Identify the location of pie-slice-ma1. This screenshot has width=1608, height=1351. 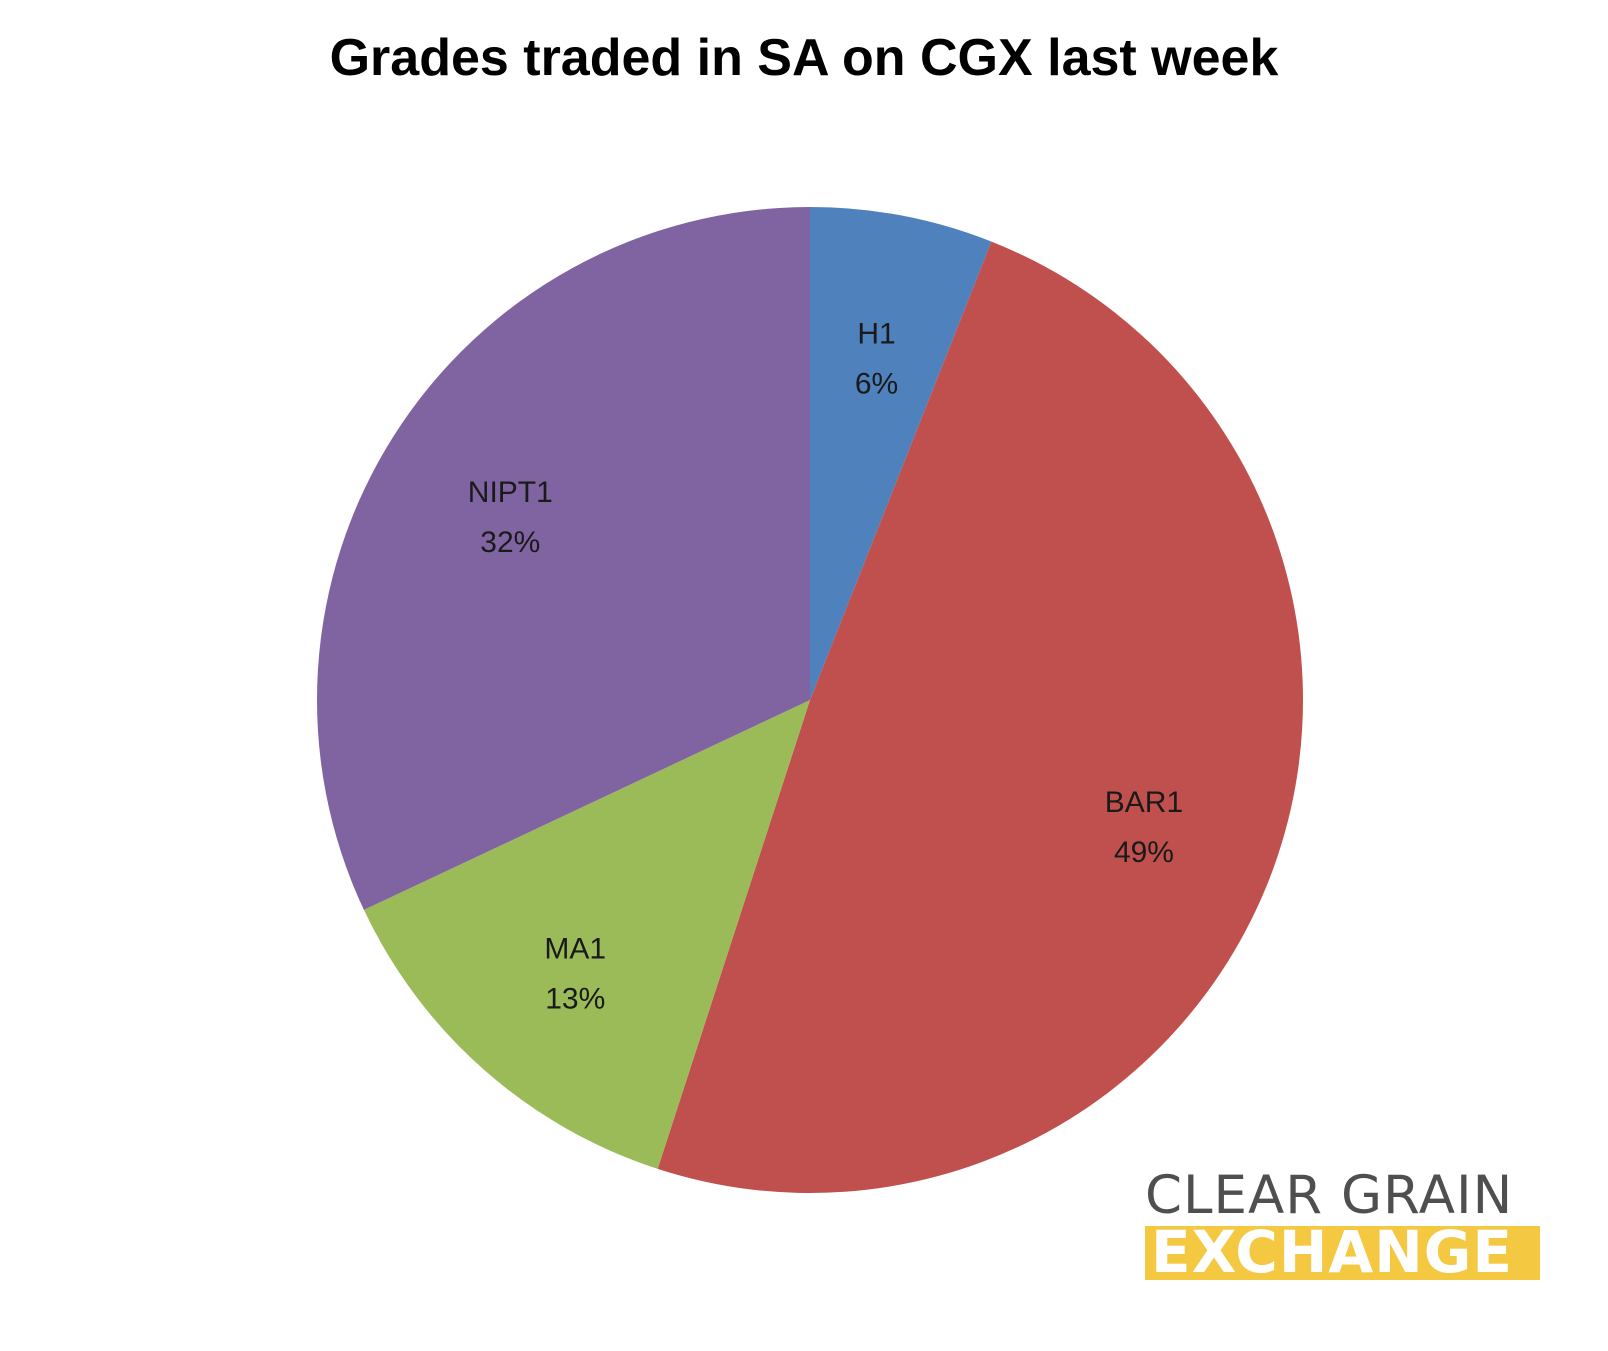
(586, 934).